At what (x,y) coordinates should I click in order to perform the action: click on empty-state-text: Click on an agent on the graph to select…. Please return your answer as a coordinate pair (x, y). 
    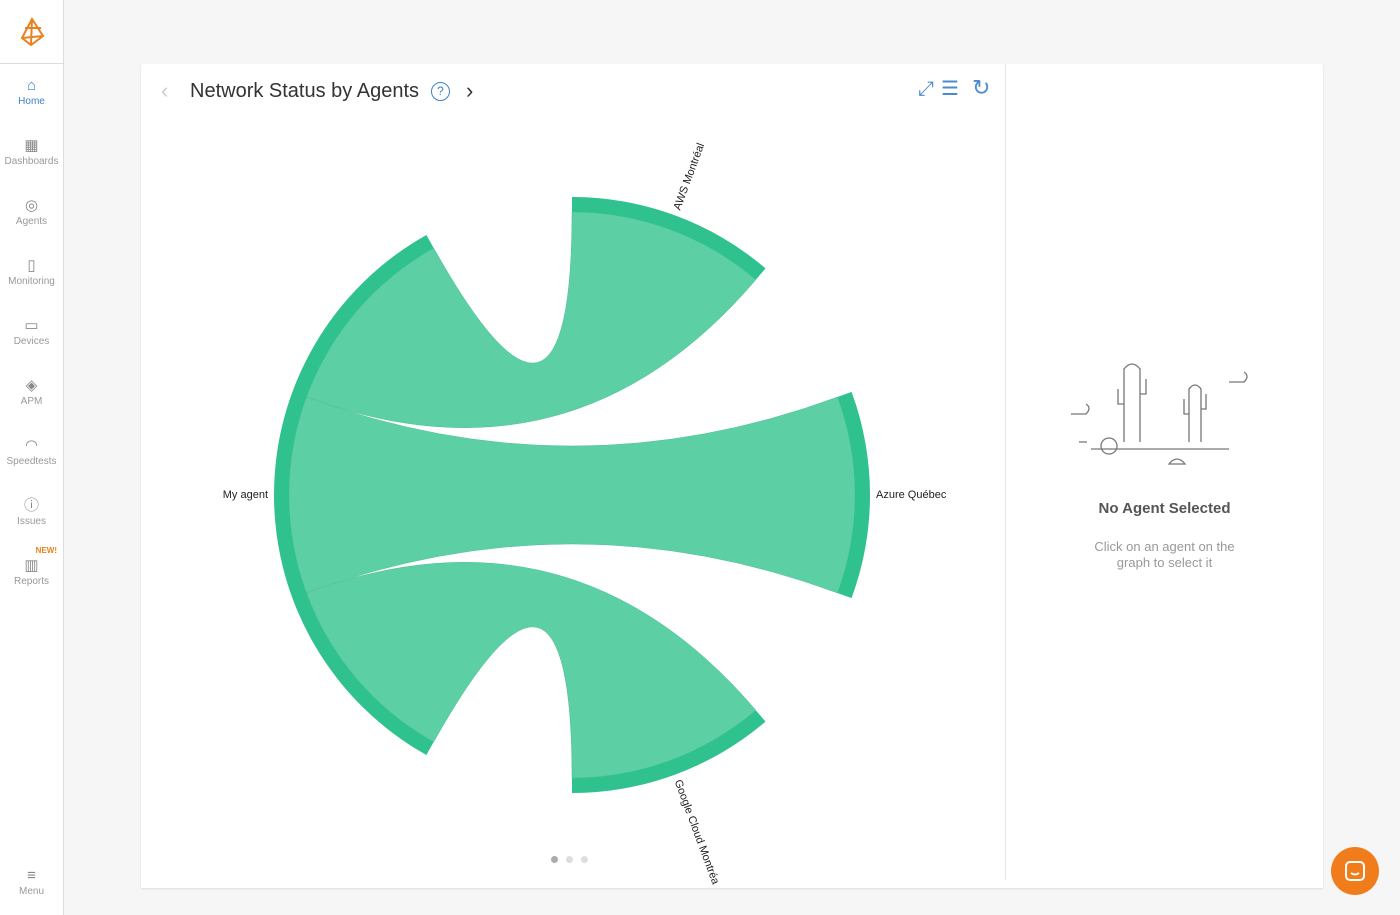
    Looking at the image, I should click on (1164, 554).